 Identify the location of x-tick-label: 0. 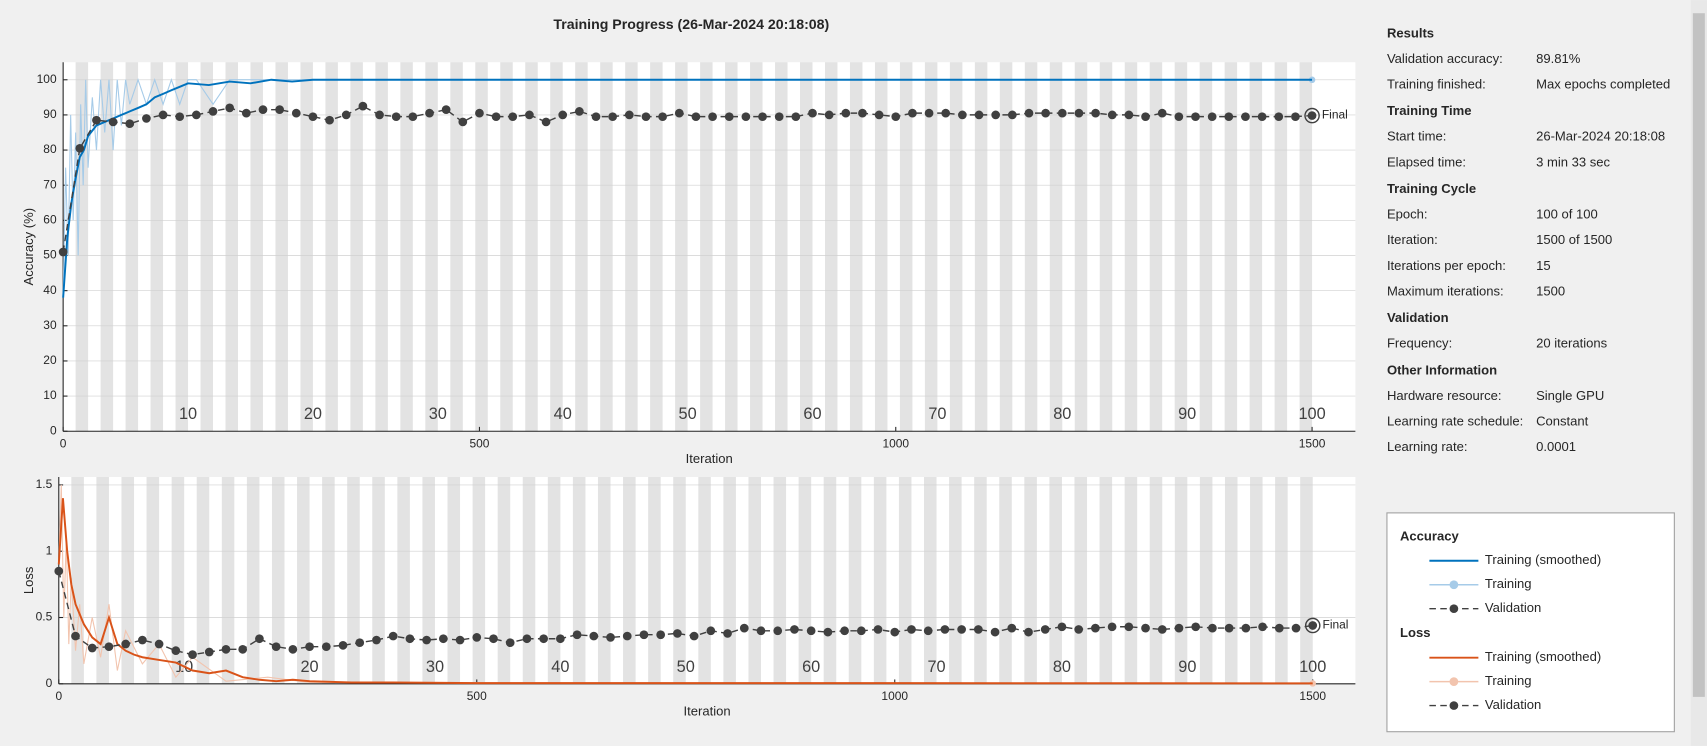
(63, 443).